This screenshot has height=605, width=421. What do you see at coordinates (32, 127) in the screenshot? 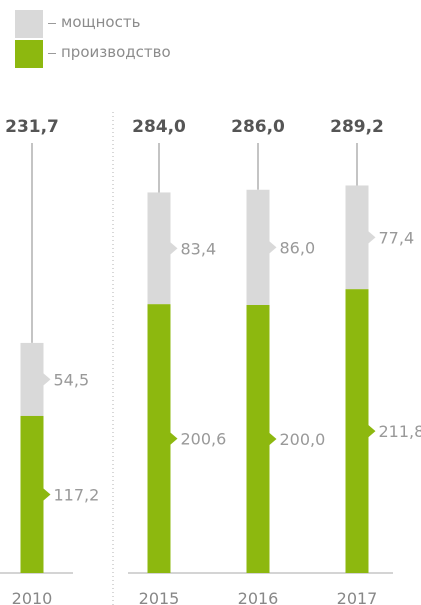
I see `label-total-2010: 231,7` at bounding box center [32, 127].